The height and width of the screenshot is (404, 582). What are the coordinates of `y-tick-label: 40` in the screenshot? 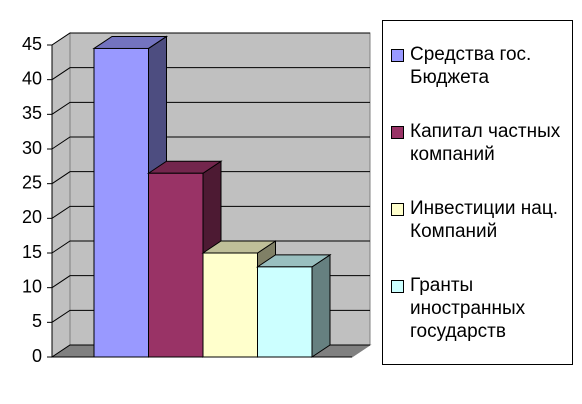 It's located at (32, 78).